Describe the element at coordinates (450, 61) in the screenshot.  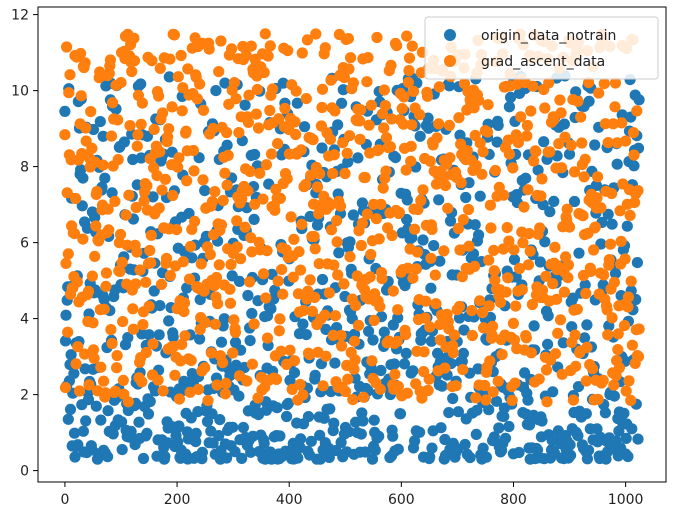
I see `legend-marker-grad-ascent` at that location.